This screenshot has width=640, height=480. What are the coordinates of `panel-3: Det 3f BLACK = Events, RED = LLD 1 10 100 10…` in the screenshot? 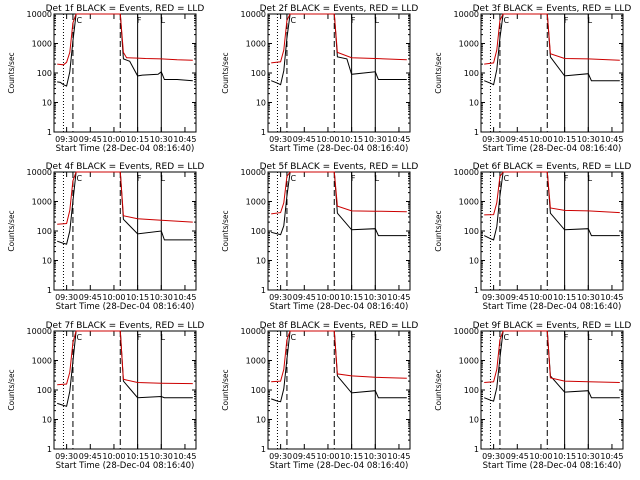 It's located at (532, 79).